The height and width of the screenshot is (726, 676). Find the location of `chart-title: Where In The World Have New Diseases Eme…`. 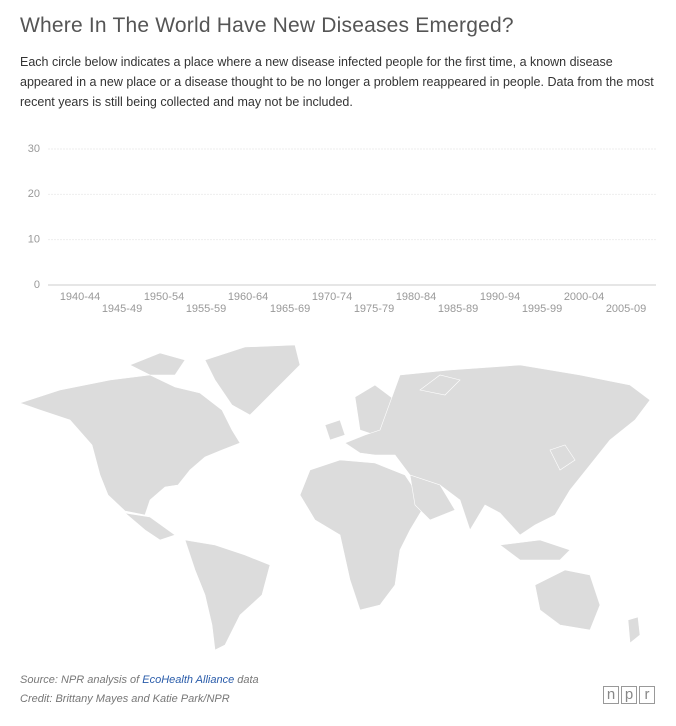

chart-title: Where In The World Have New Diseases Eme… is located at coordinates (267, 25).